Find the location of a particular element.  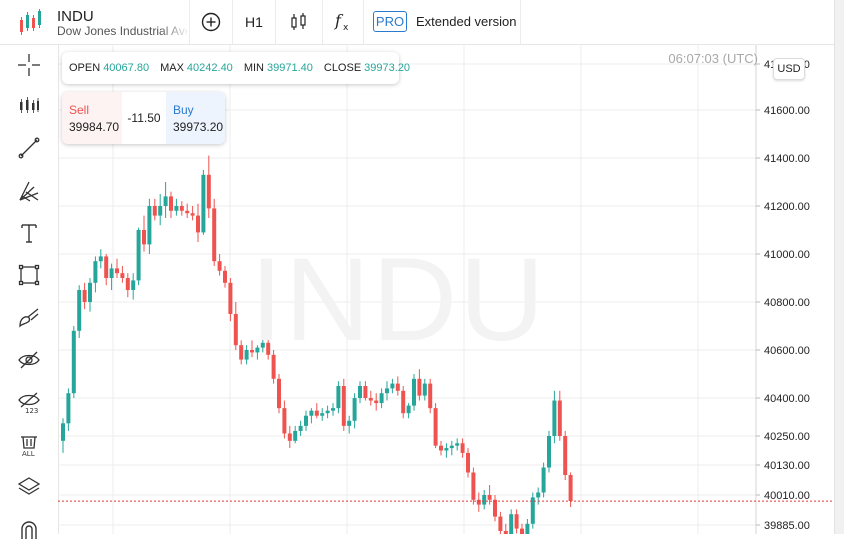

page-scrollbar is located at coordinates (839, 267).